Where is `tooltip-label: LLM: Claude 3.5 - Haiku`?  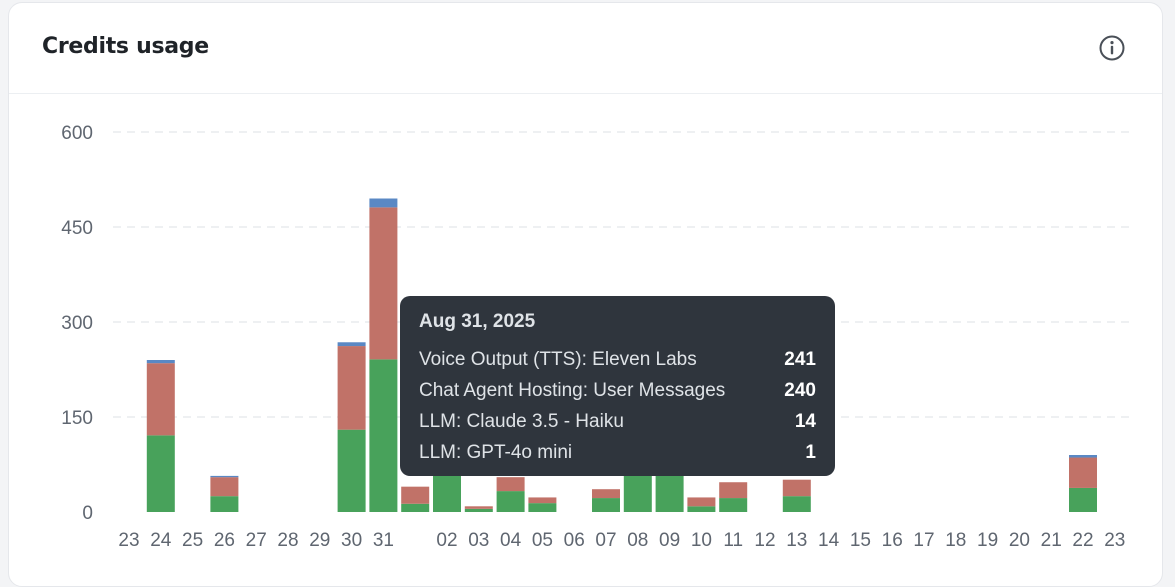 tooltip-label: LLM: Claude 3.5 - Haiku is located at coordinates (521, 421).